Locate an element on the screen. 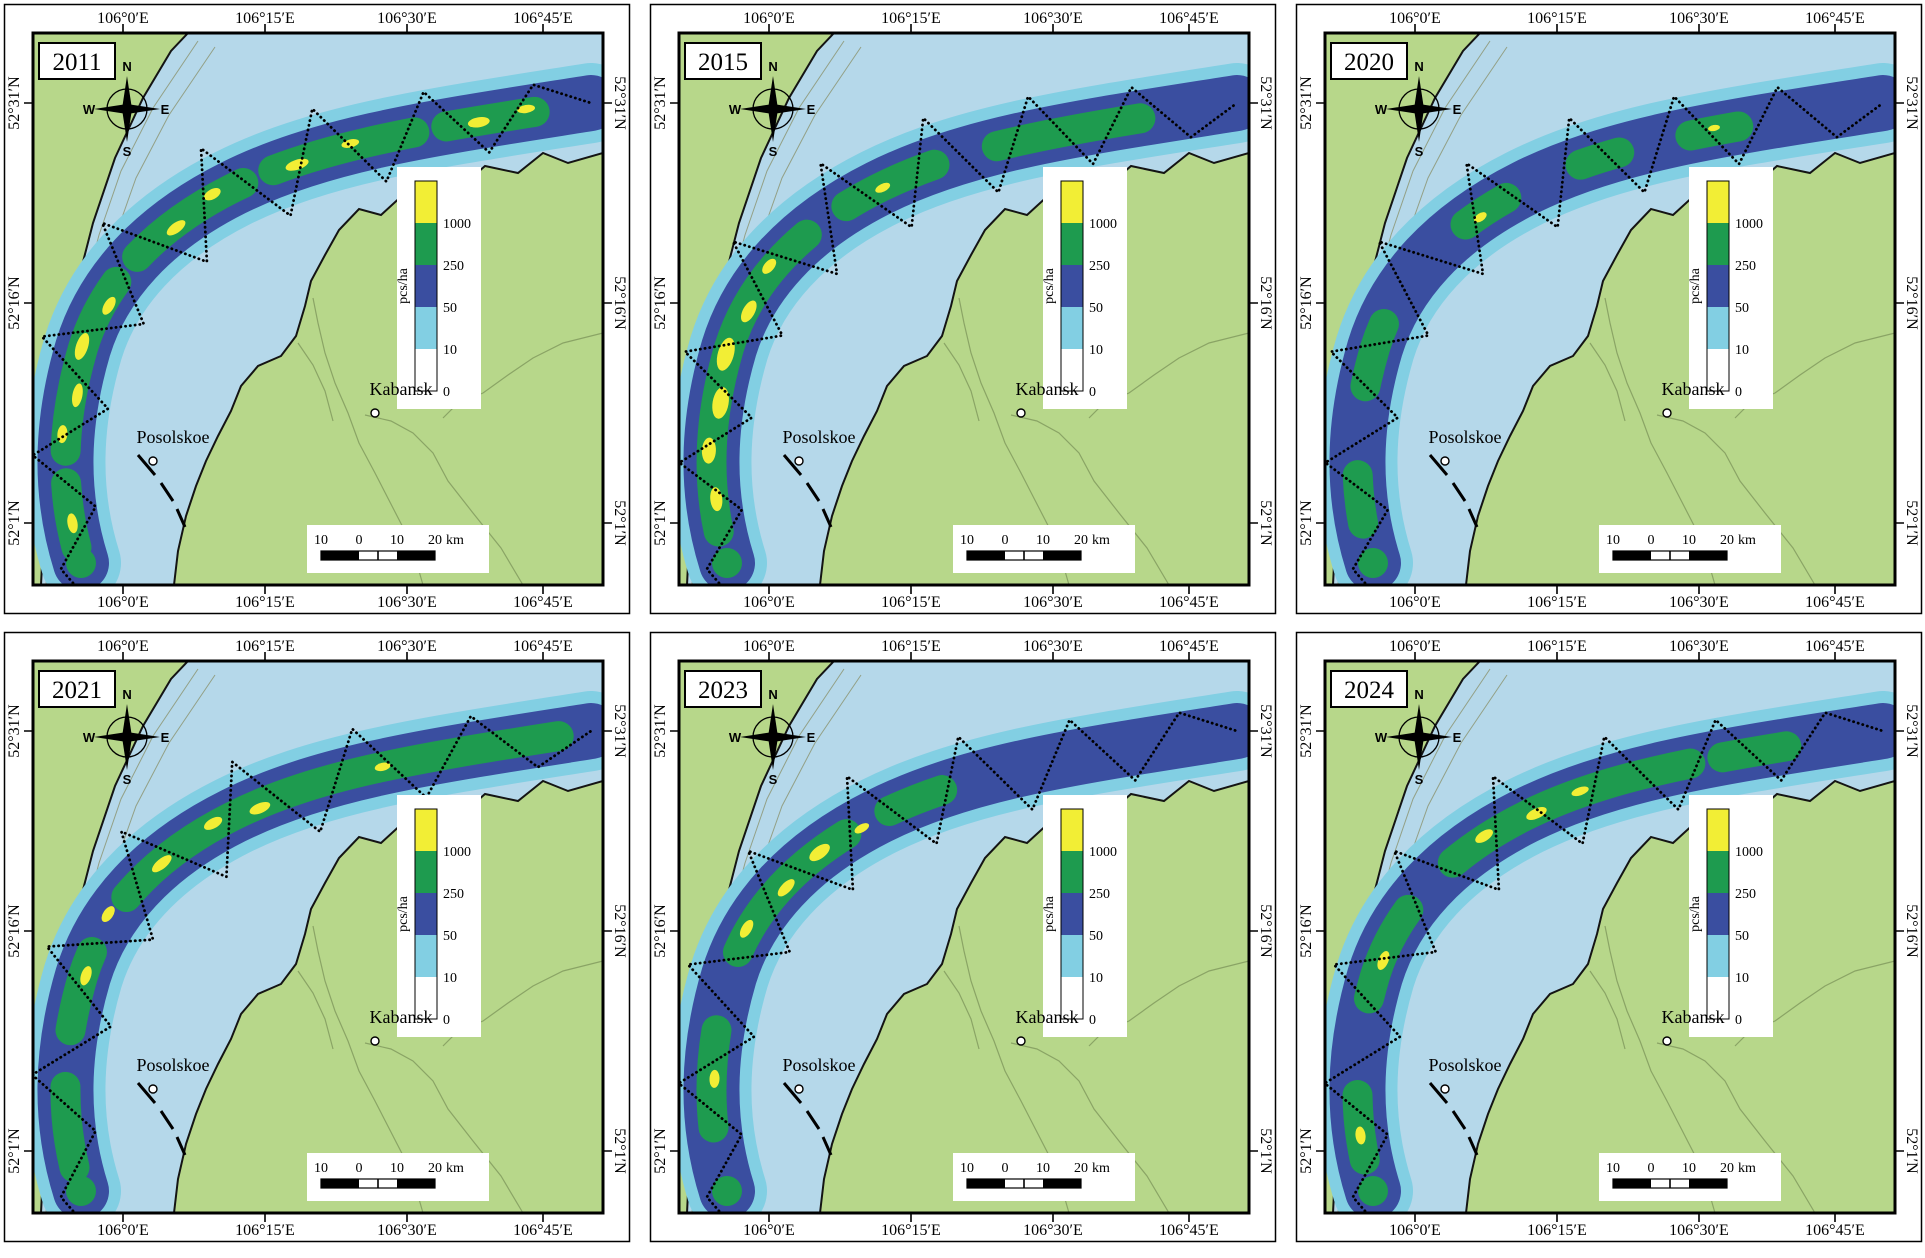 This screenshot has width=1925, height=1258. place-marker-kabansk is located at coordinates (1021, 413).